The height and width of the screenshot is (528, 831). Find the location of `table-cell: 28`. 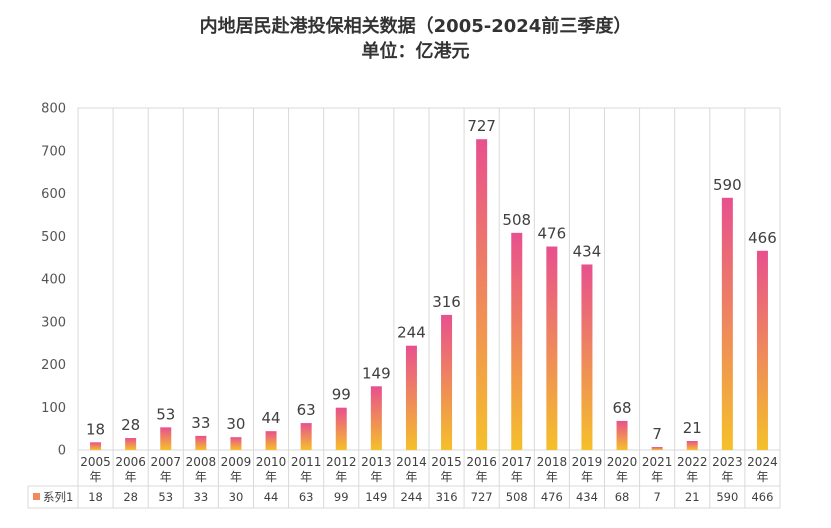

table-cell: 28 is located at coordinates (130, 497).